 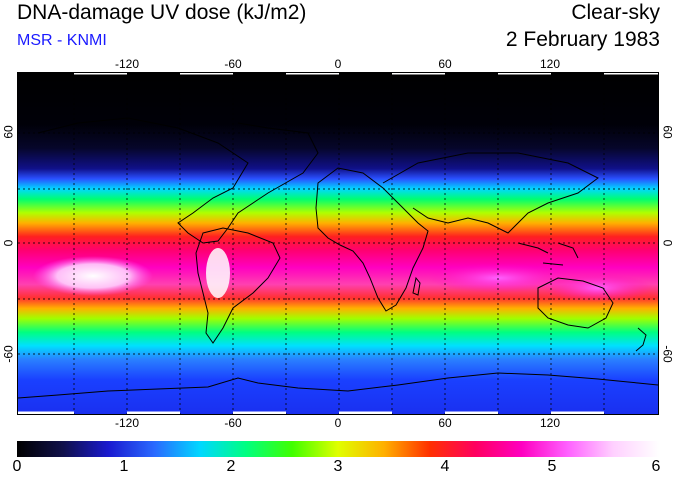 I want to click on lon-tick-top: 120, so click(x=550, y=64).